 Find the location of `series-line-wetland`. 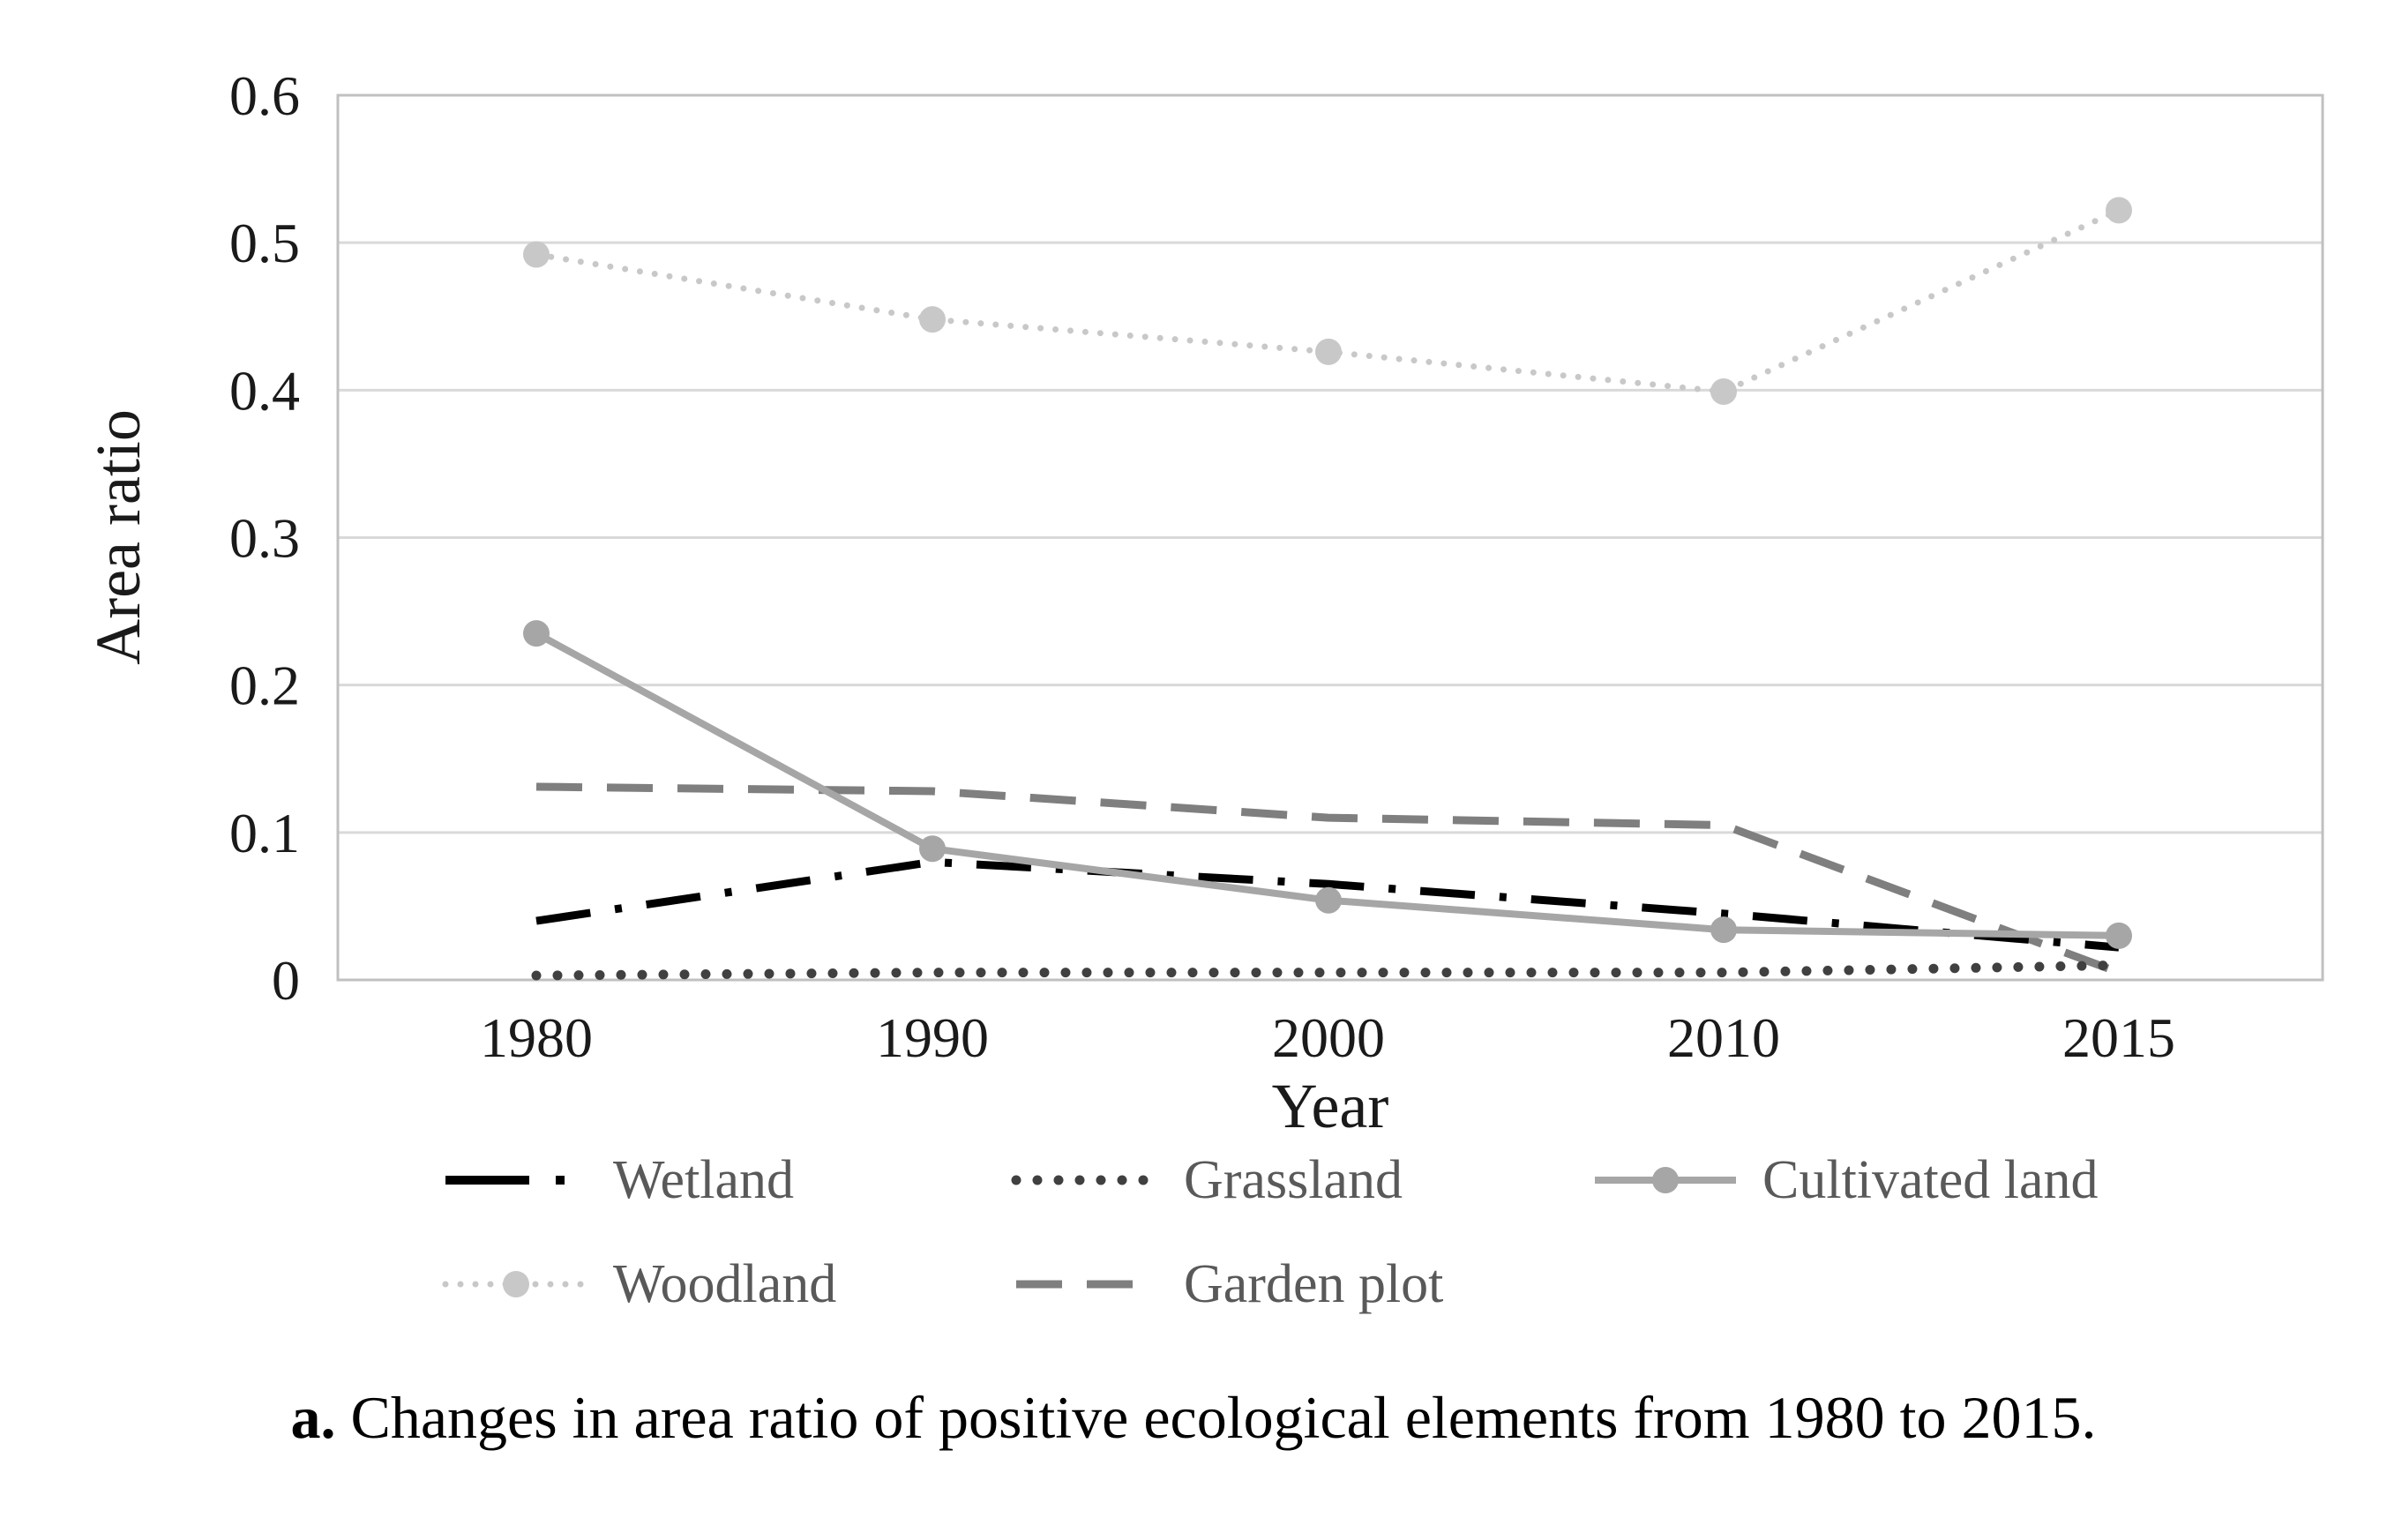

series-line-wetland is located at coordinates (1327, 904).